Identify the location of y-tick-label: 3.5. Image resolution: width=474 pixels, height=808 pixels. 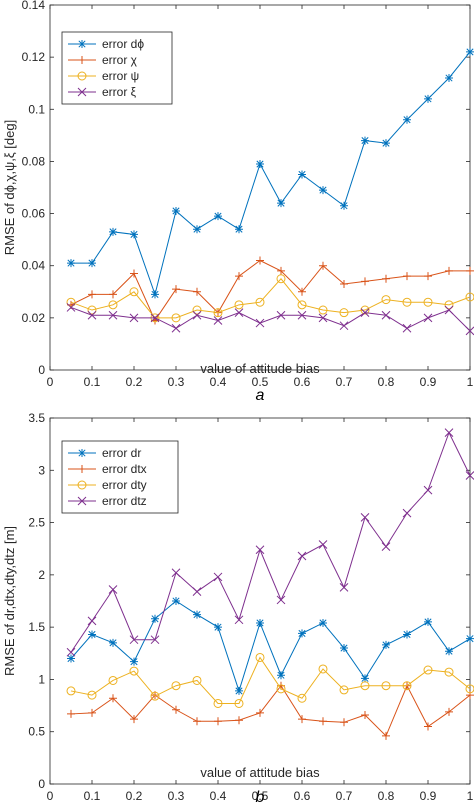
(36, 418).